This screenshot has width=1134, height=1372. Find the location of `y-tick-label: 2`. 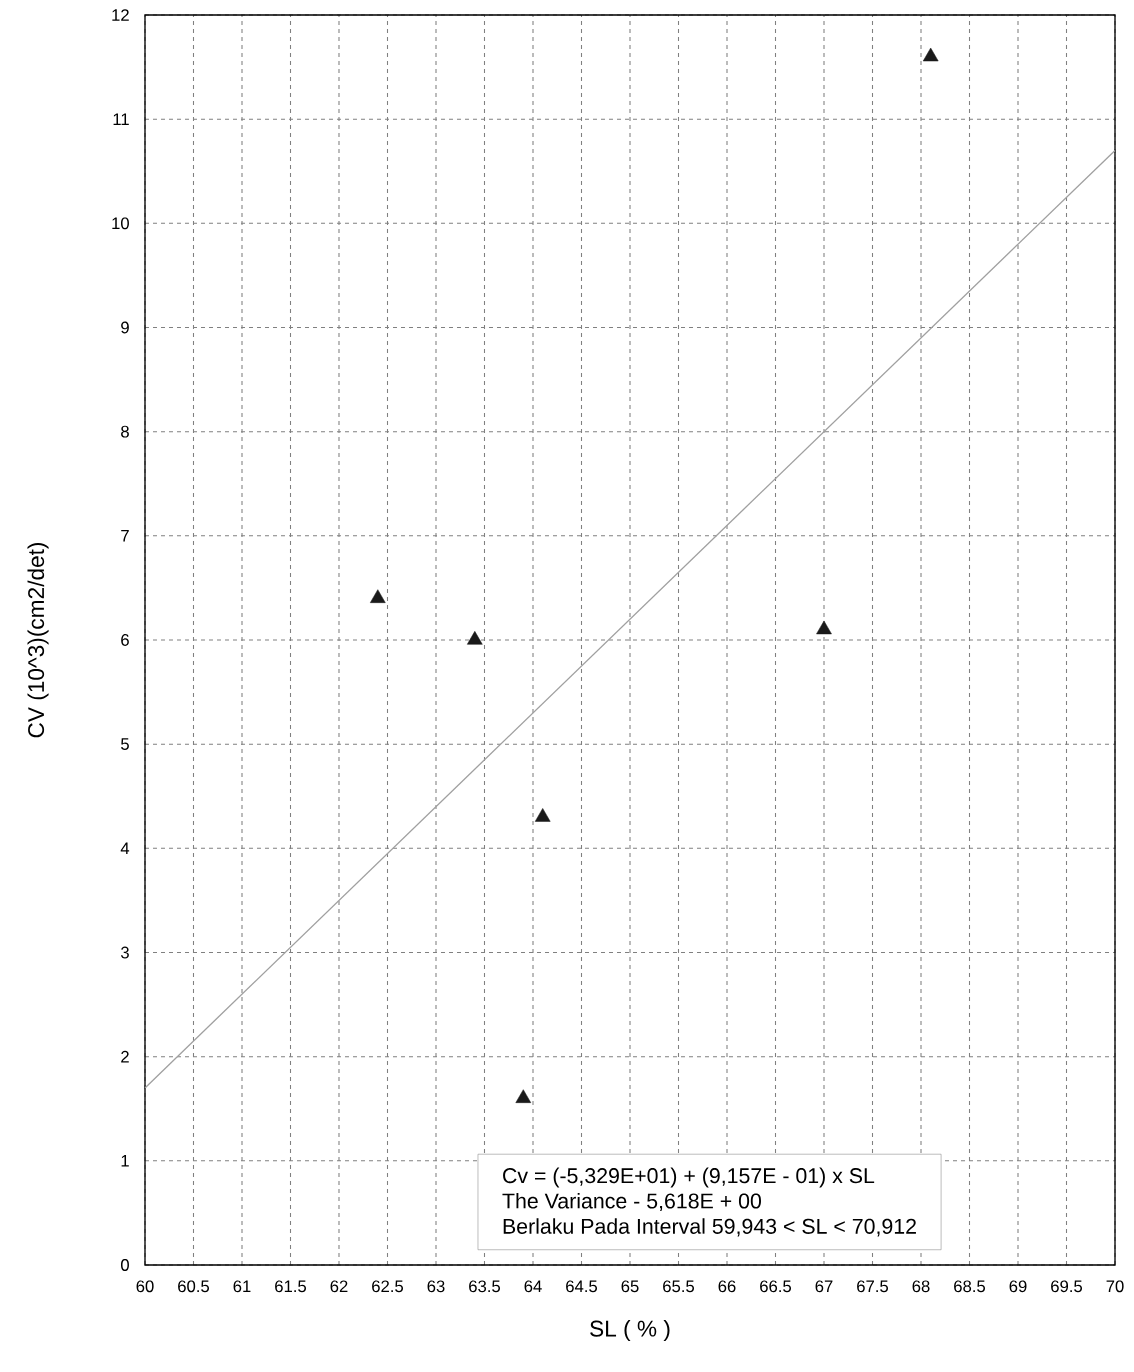

y-tick-label: 2 is located at coordinates (125, 1056).